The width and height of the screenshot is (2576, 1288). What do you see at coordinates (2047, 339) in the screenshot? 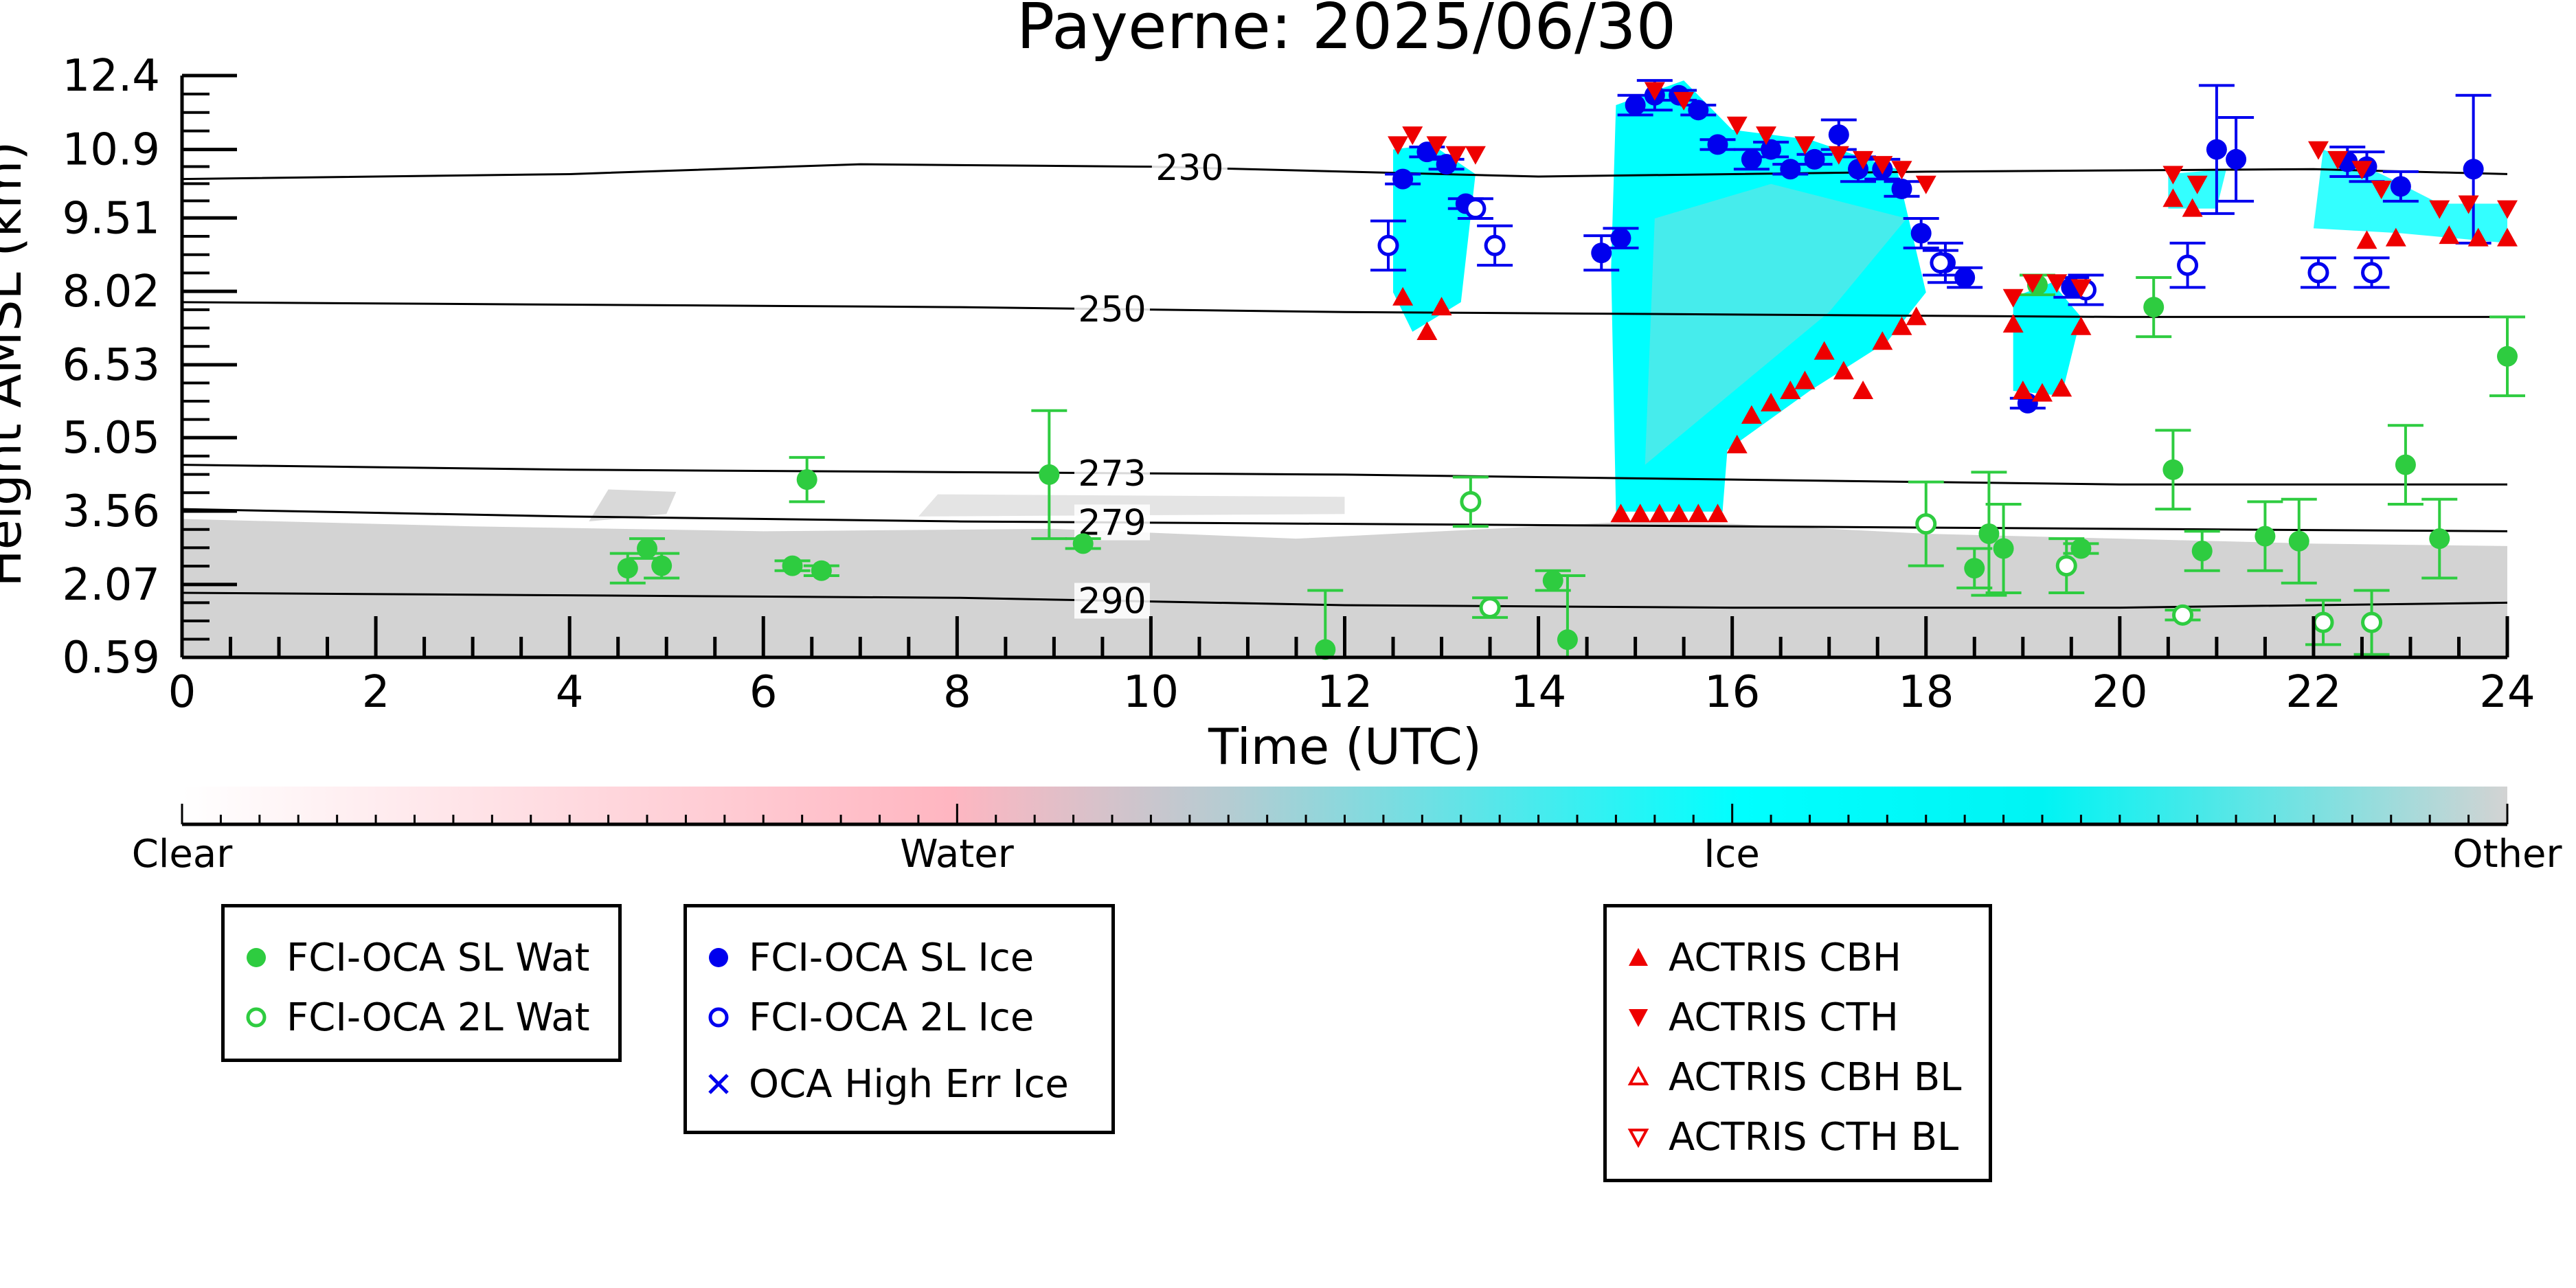
I see `ice-cloud-region` at bounding box center [2047, 339].